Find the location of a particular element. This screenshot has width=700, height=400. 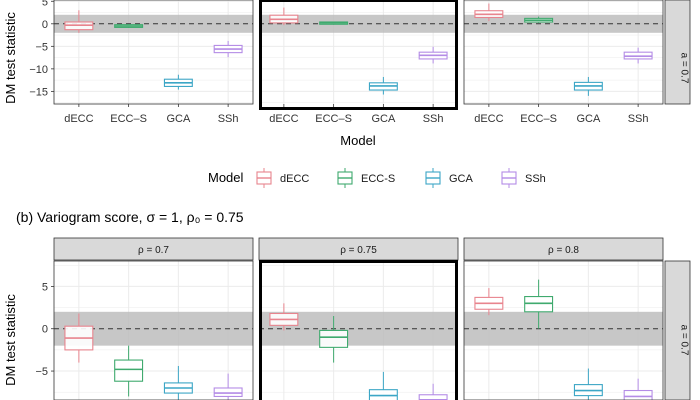

legend-item-ECC-S: ECC-S is located at coordinates (366, 178).